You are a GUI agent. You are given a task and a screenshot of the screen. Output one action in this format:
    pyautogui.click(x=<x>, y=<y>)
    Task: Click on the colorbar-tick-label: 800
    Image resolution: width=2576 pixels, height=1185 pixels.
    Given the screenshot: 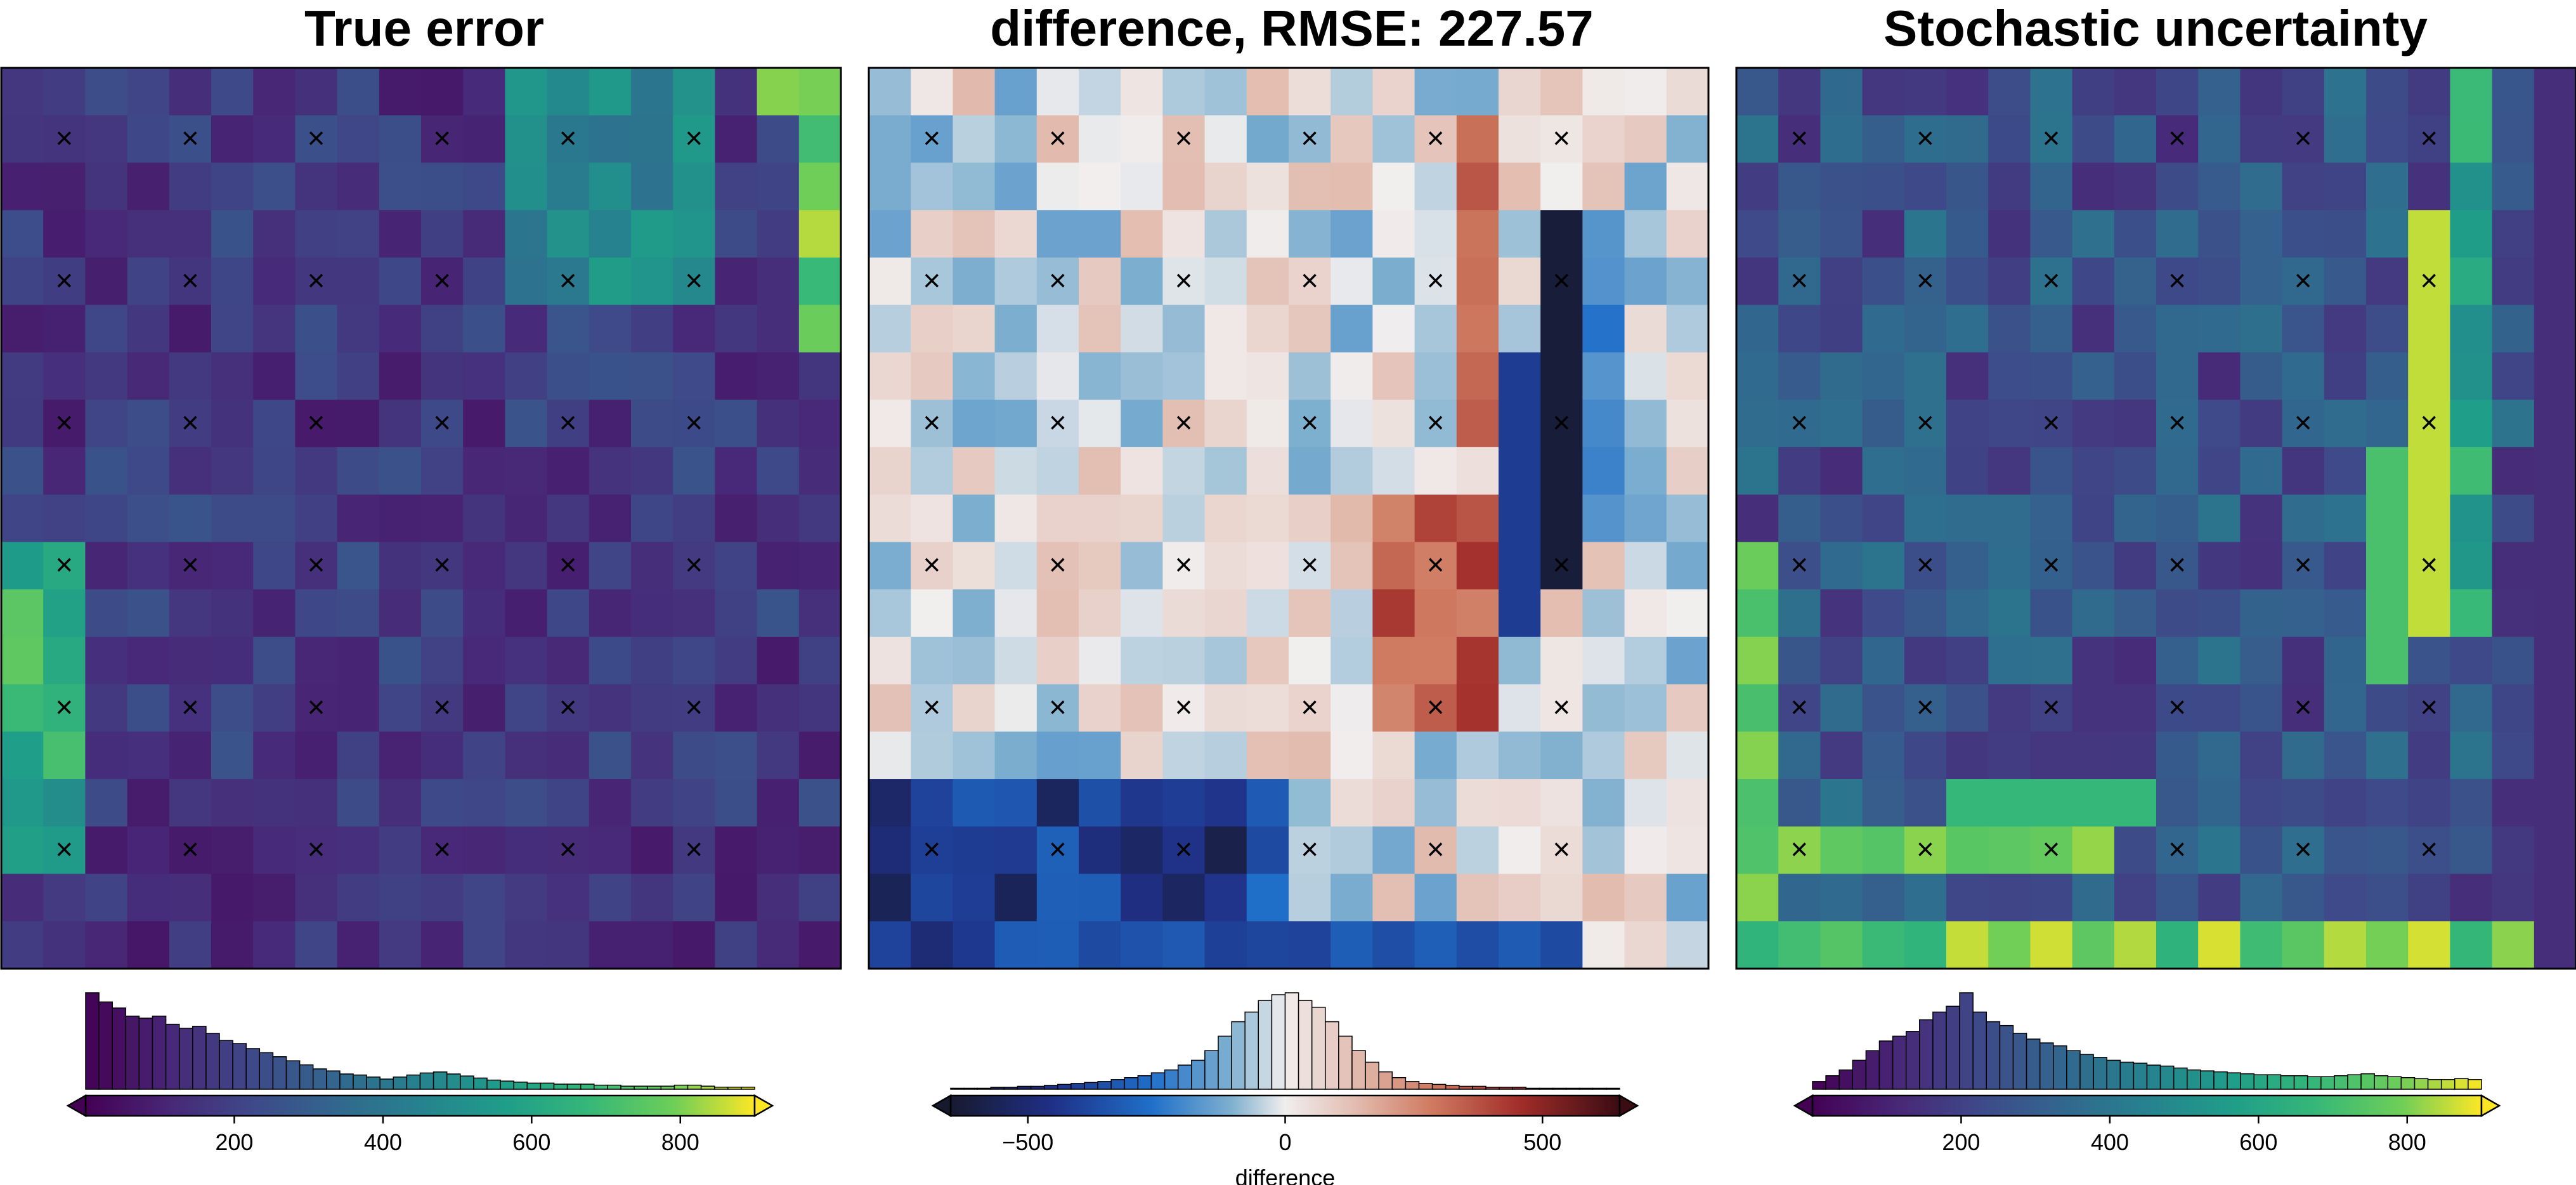 What is the action you would take?
    pyautogui.click(x=2407, y=1142)
    